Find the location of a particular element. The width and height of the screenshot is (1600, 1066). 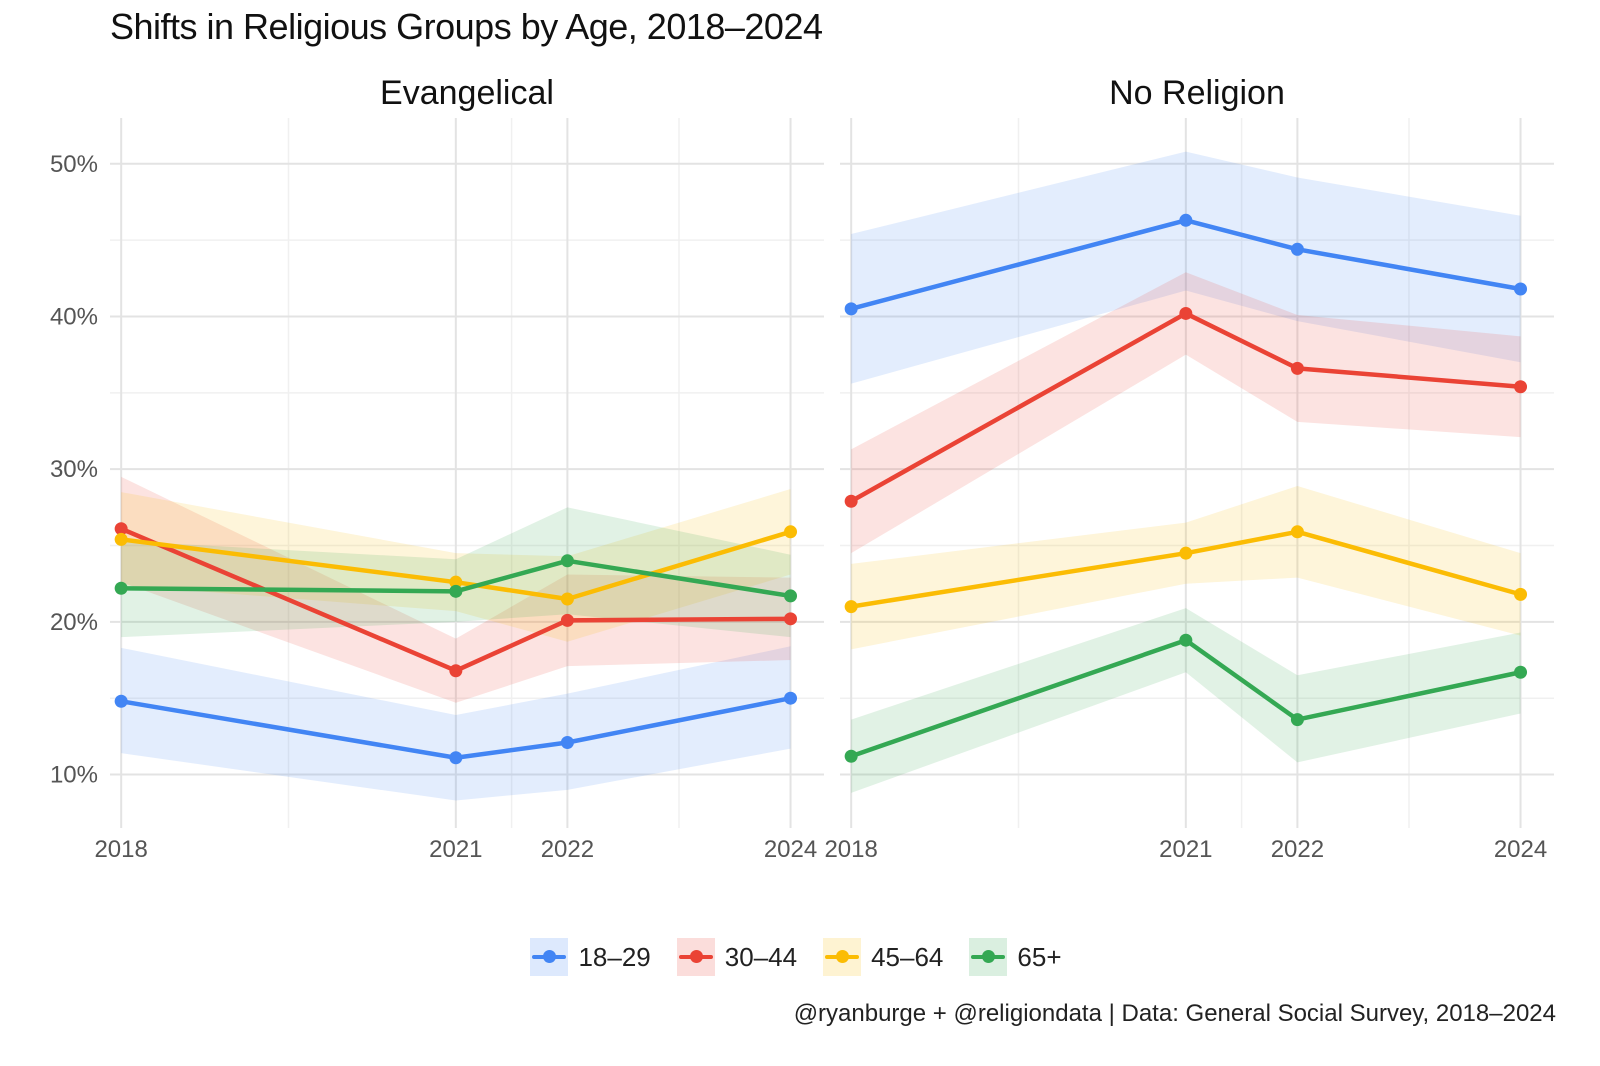

legend-item-65-plus: 65+ is located at coordinates (1019, 957).